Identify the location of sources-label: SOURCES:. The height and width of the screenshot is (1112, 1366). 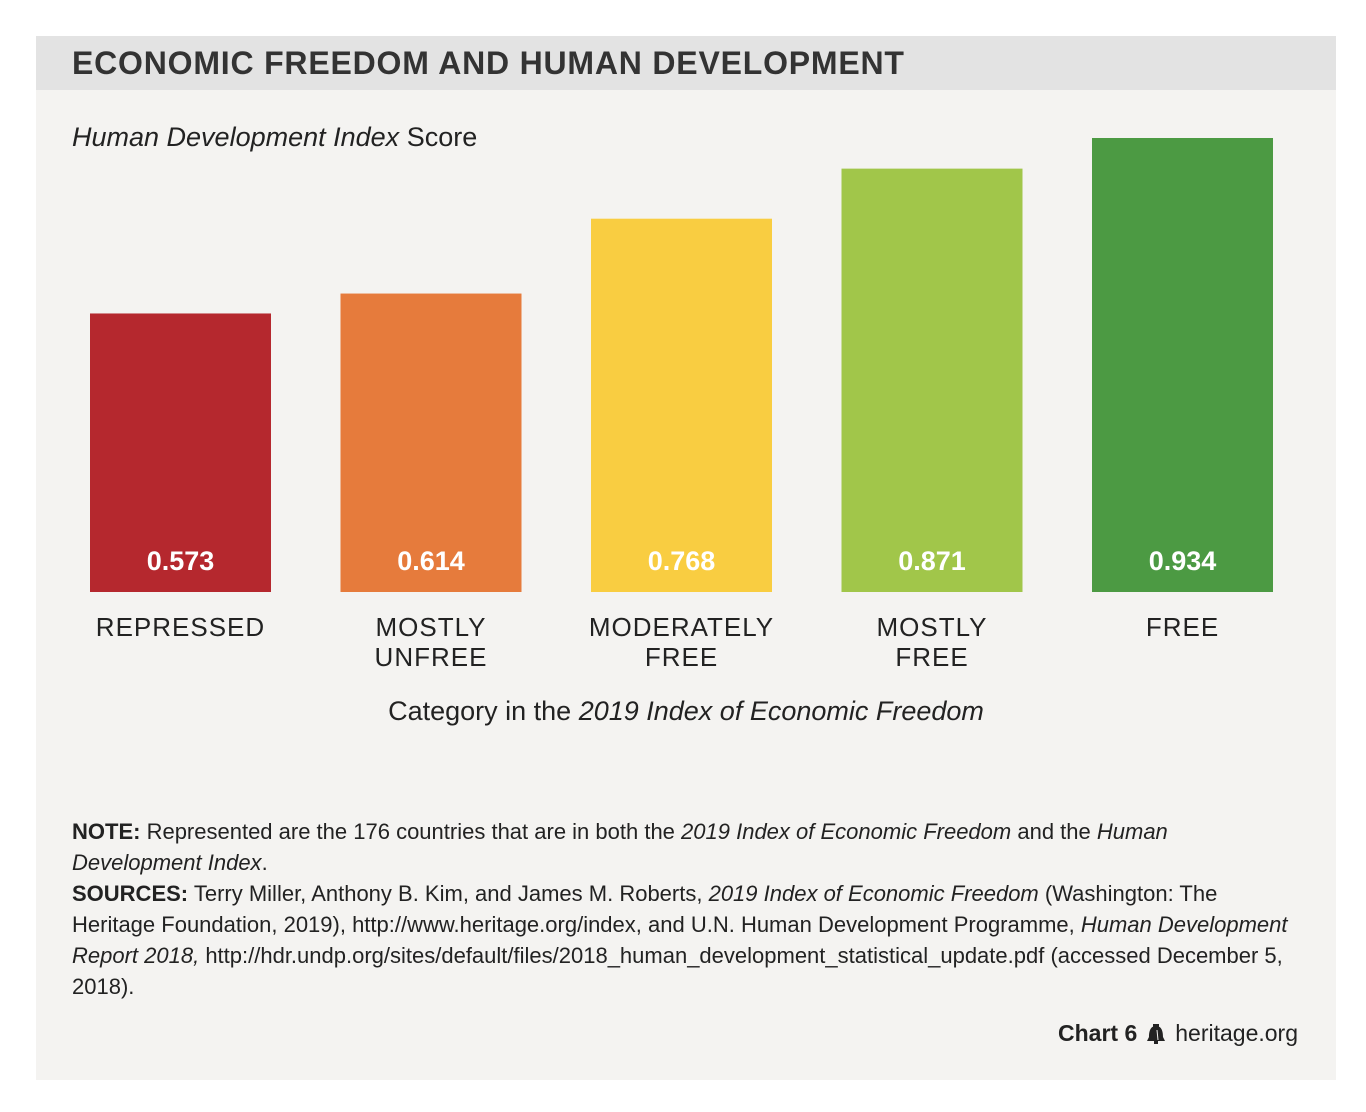
(130, 893).